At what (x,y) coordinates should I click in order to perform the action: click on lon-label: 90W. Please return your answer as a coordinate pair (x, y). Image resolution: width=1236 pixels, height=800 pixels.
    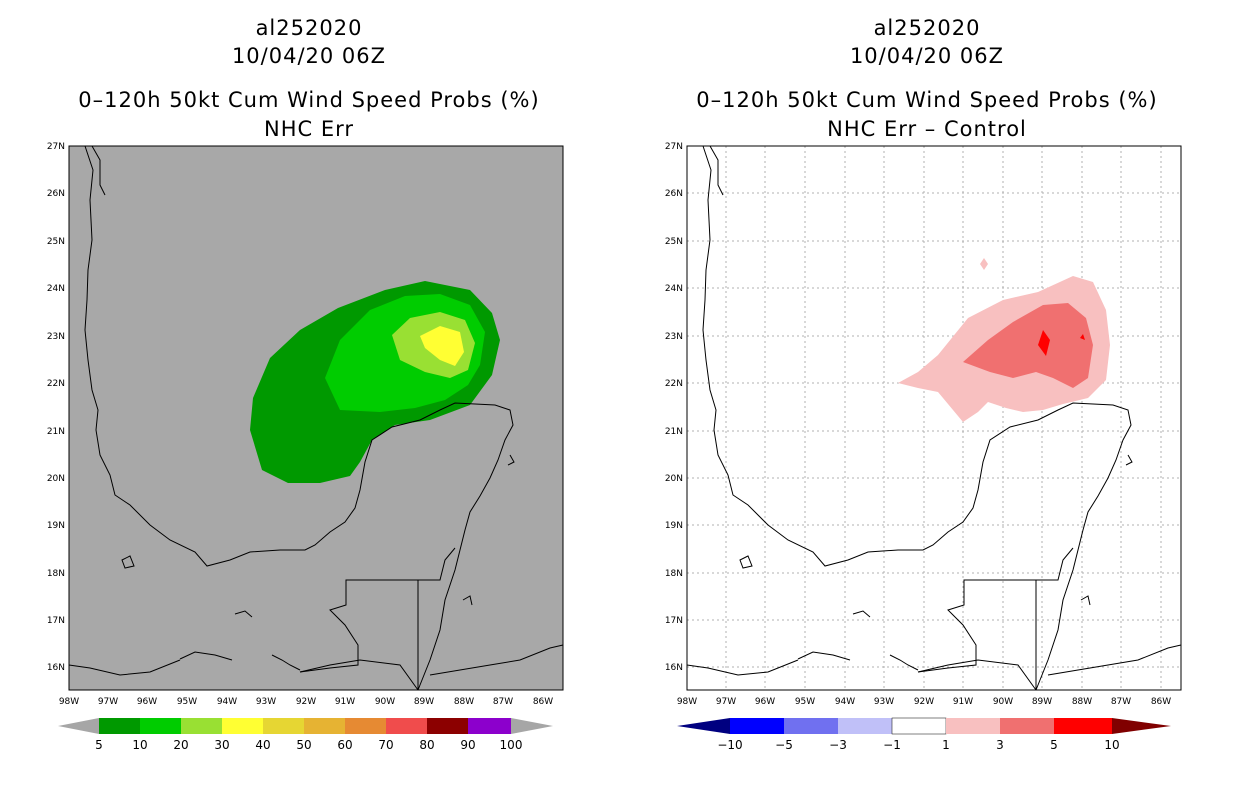
    Looking at the image, I should click on (385, 702).